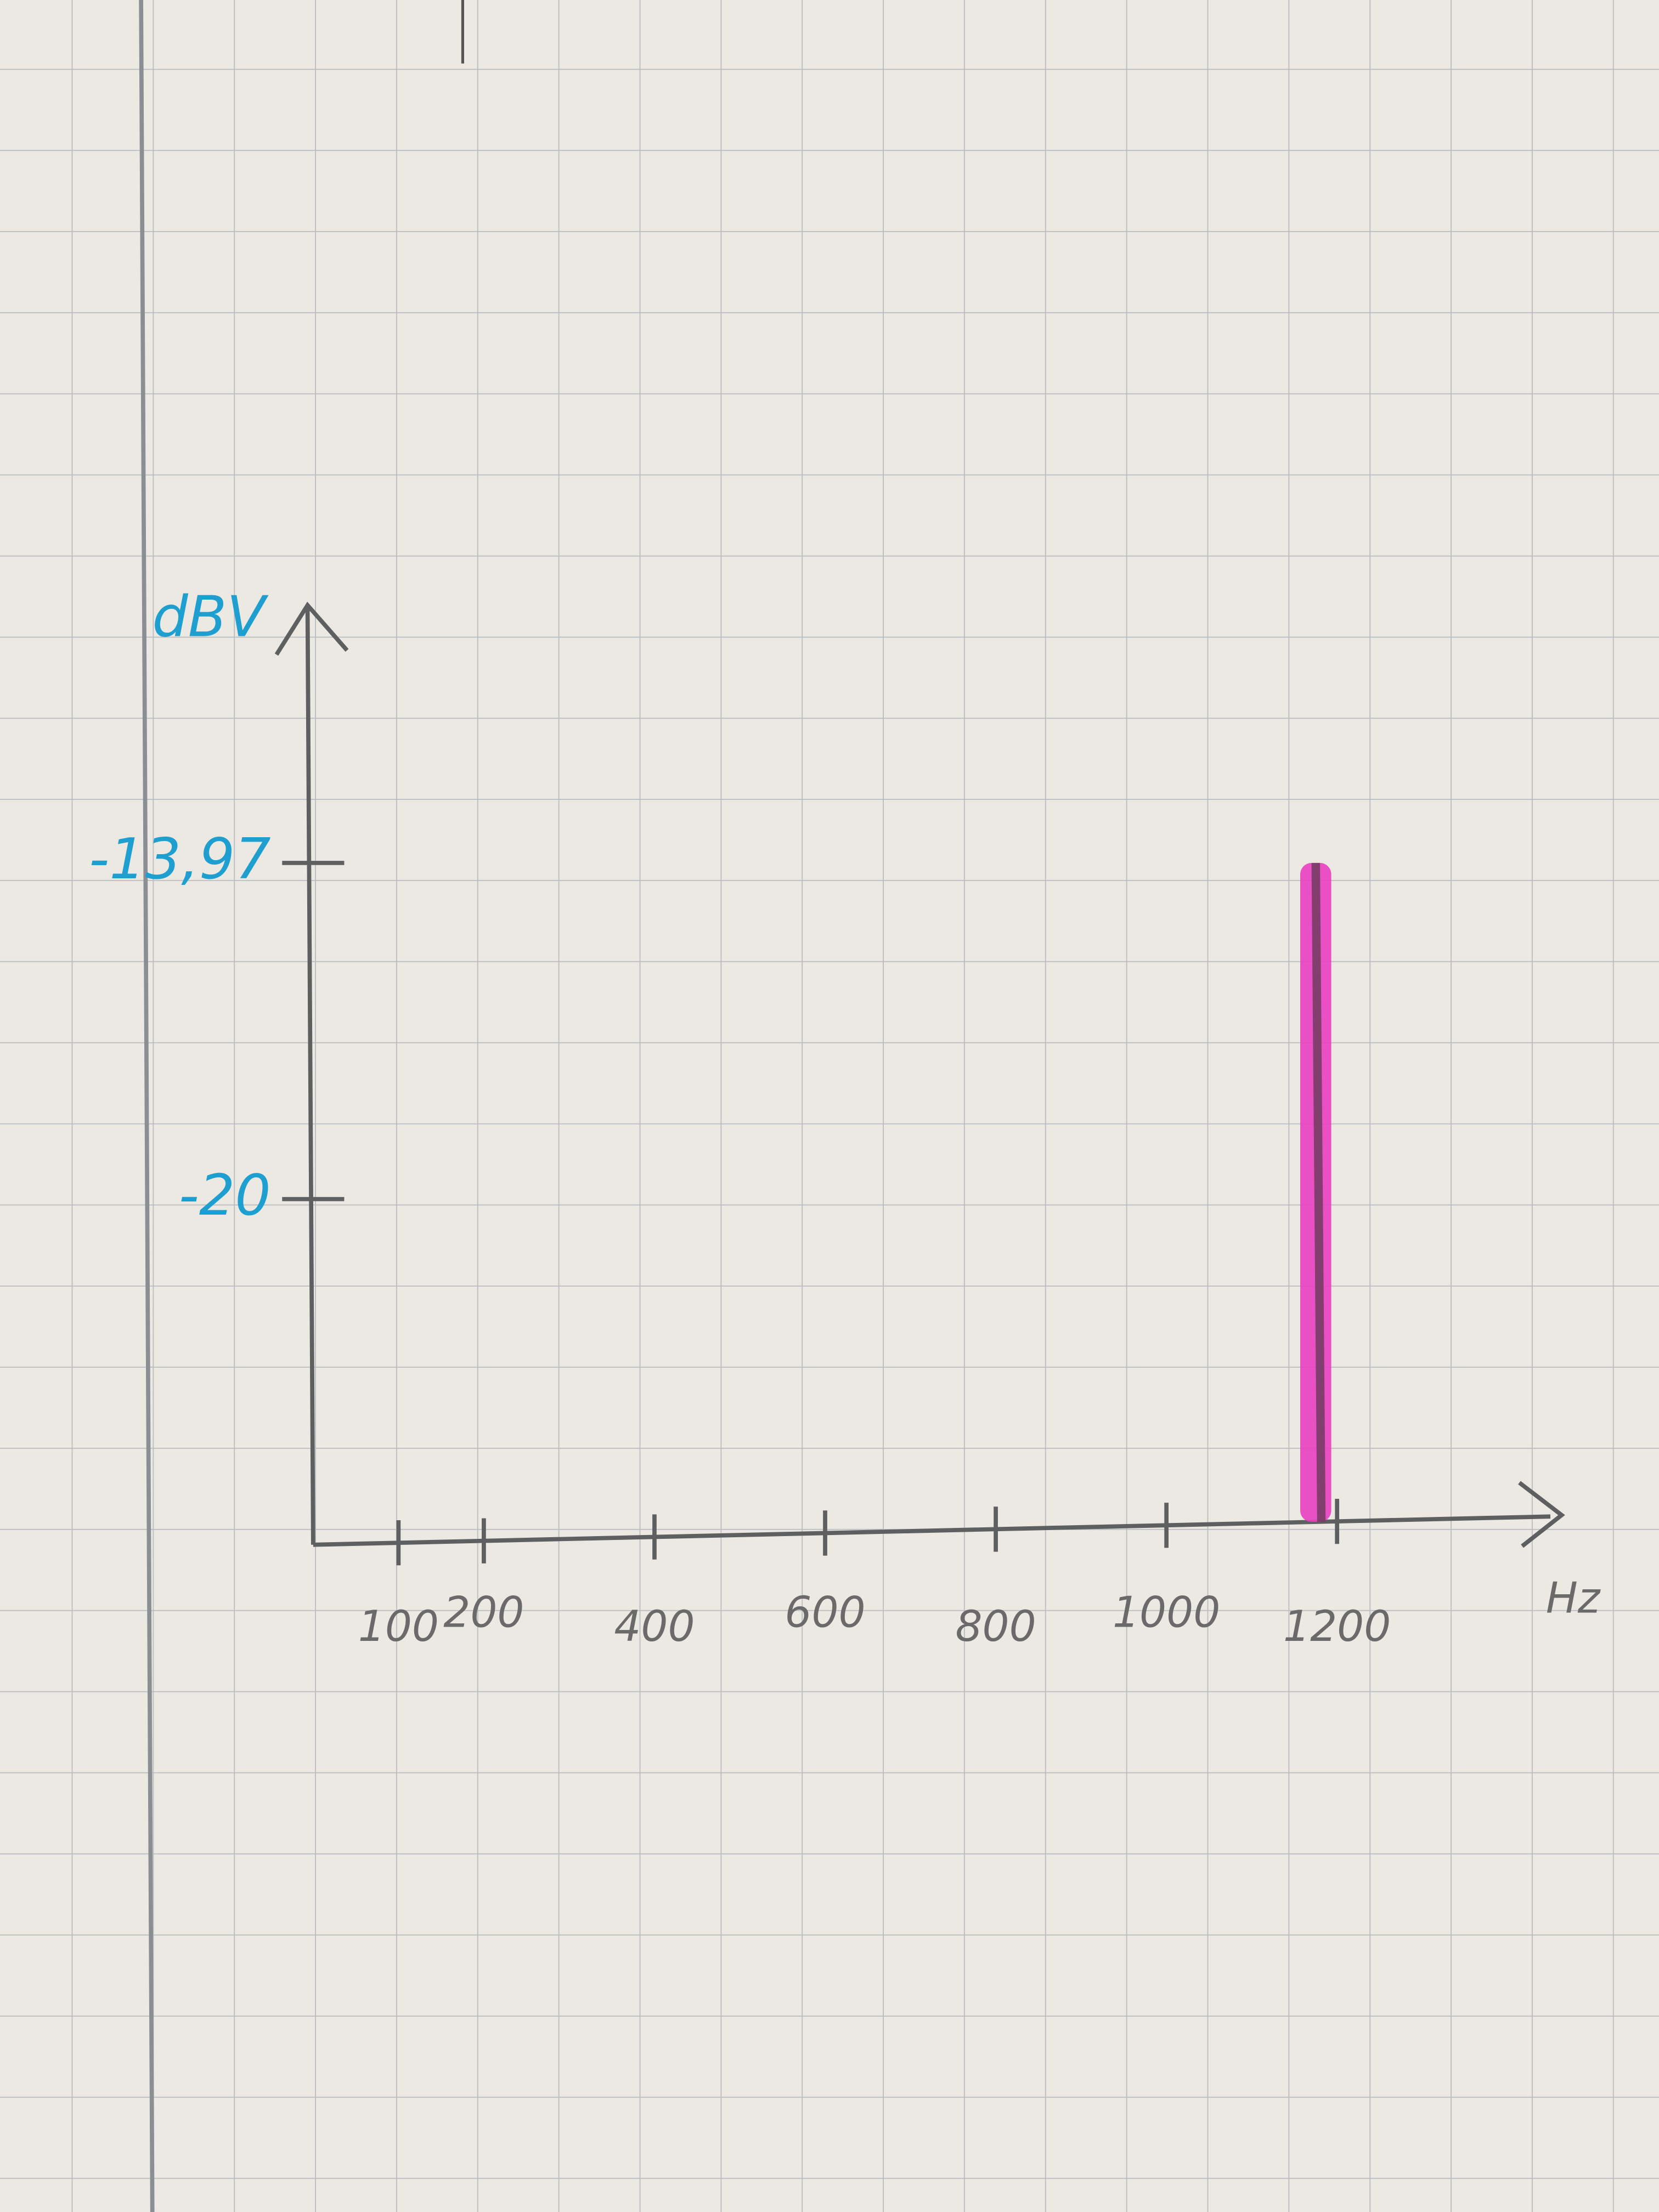  What do you see at coordinates (210, 617) in the screenshot?
I see `y-axis-label: dBV` at bounding box center [210, 617].